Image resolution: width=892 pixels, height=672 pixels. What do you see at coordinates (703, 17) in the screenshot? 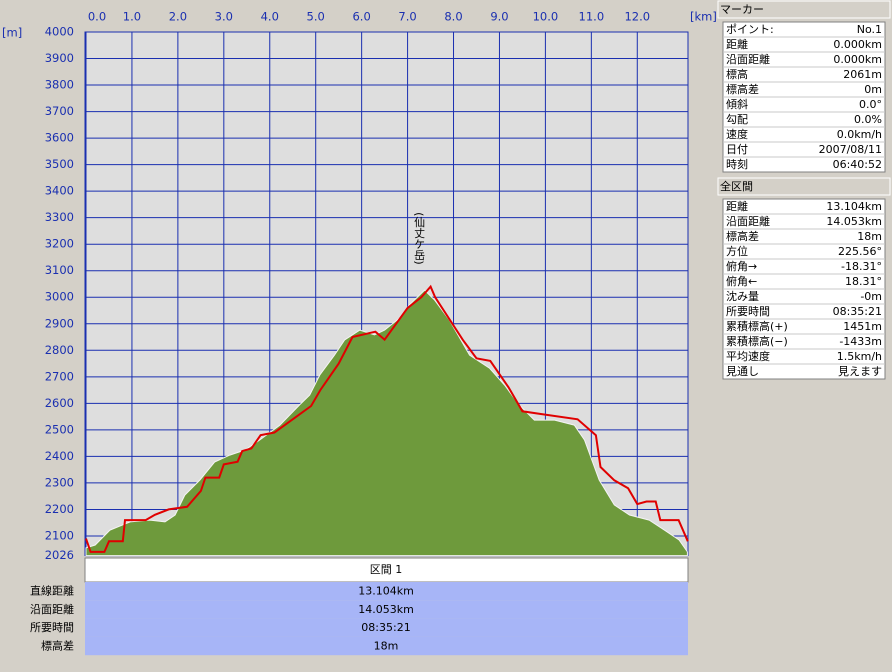
I see `x-unit: [km]` at bounding box center [703, 17].